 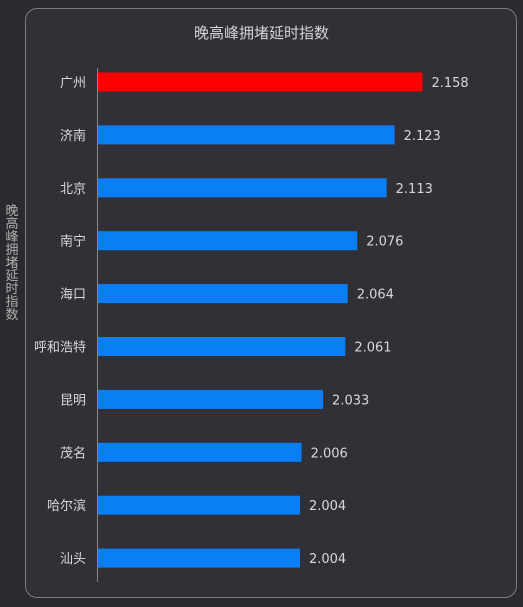 What do you see at coordinates (414, 189) in the screenshot?
I see `value-label: 2.113` at bounding box center [414, 189].